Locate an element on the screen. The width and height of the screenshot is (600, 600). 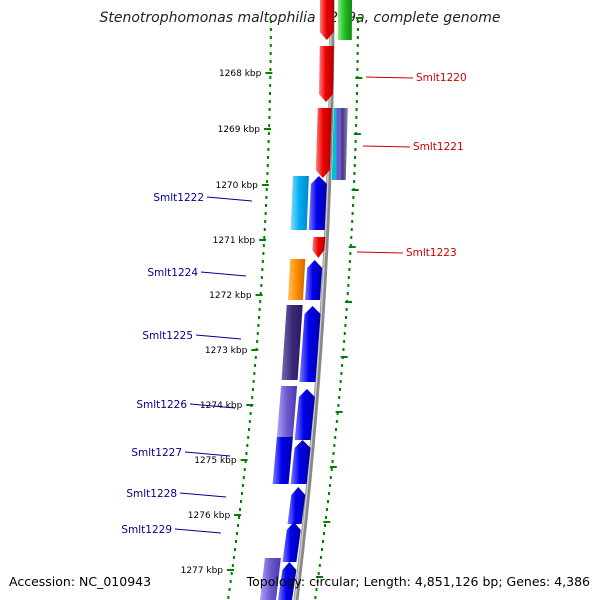
backbone-line is located at coordinates (314, 300).